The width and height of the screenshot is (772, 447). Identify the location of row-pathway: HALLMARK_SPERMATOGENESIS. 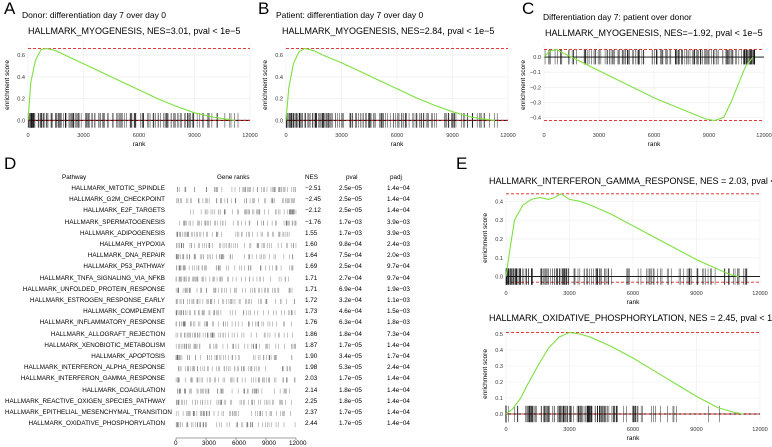
(114, 222).